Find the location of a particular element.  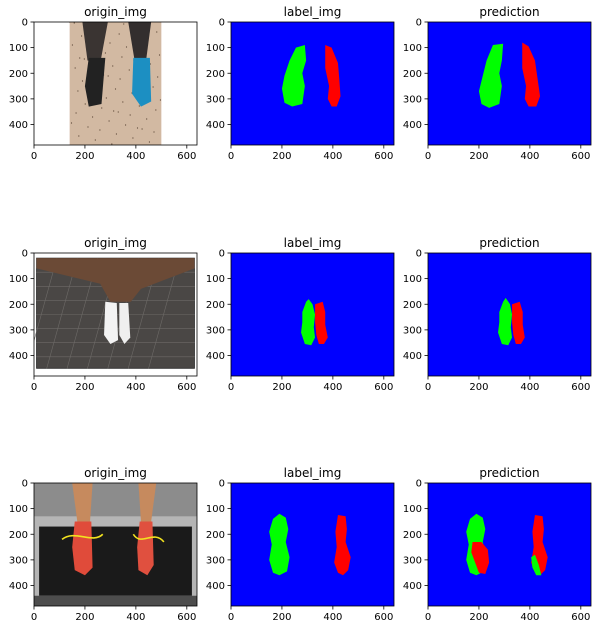

left-leg is located at coordinates (82, 502).